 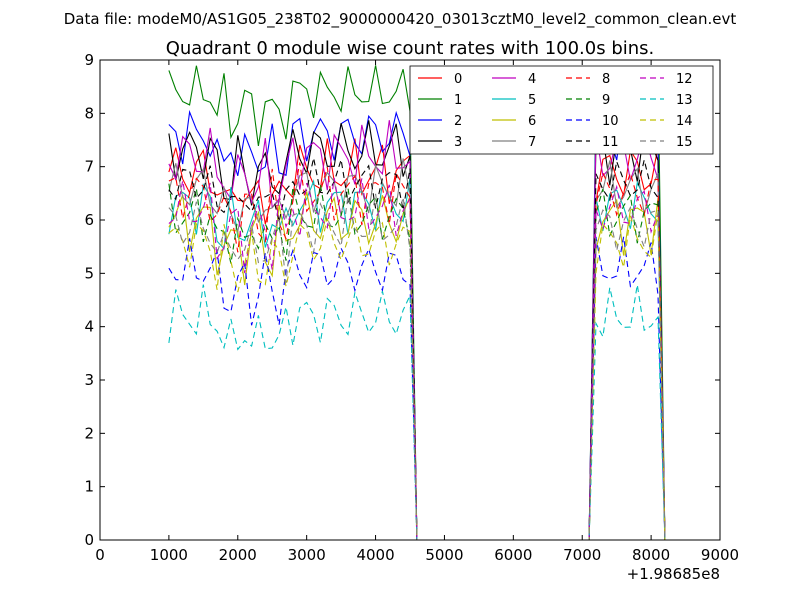 I want to click on x-tick-label: 4000, so click(x=375, y=555).